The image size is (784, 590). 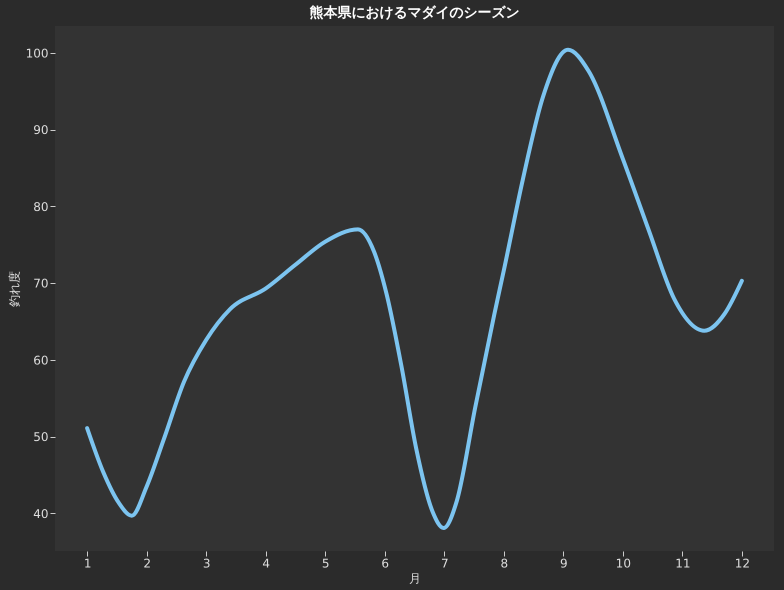 I want to click on chart-title: 熊本県におけるマダイのシーズン, so click(x=415, y=12).